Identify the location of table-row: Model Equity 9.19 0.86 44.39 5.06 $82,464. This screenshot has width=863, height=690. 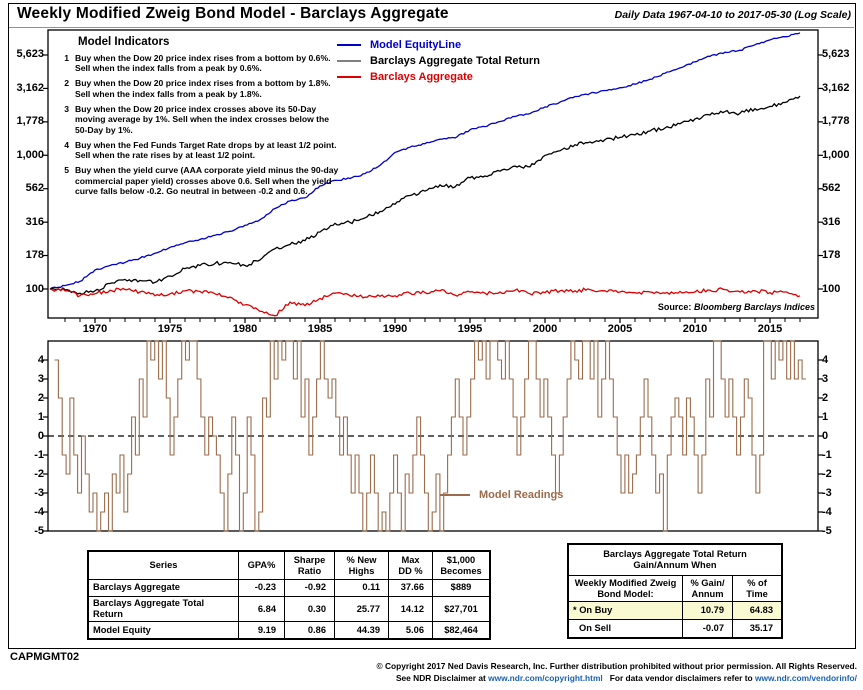
(289, 630).